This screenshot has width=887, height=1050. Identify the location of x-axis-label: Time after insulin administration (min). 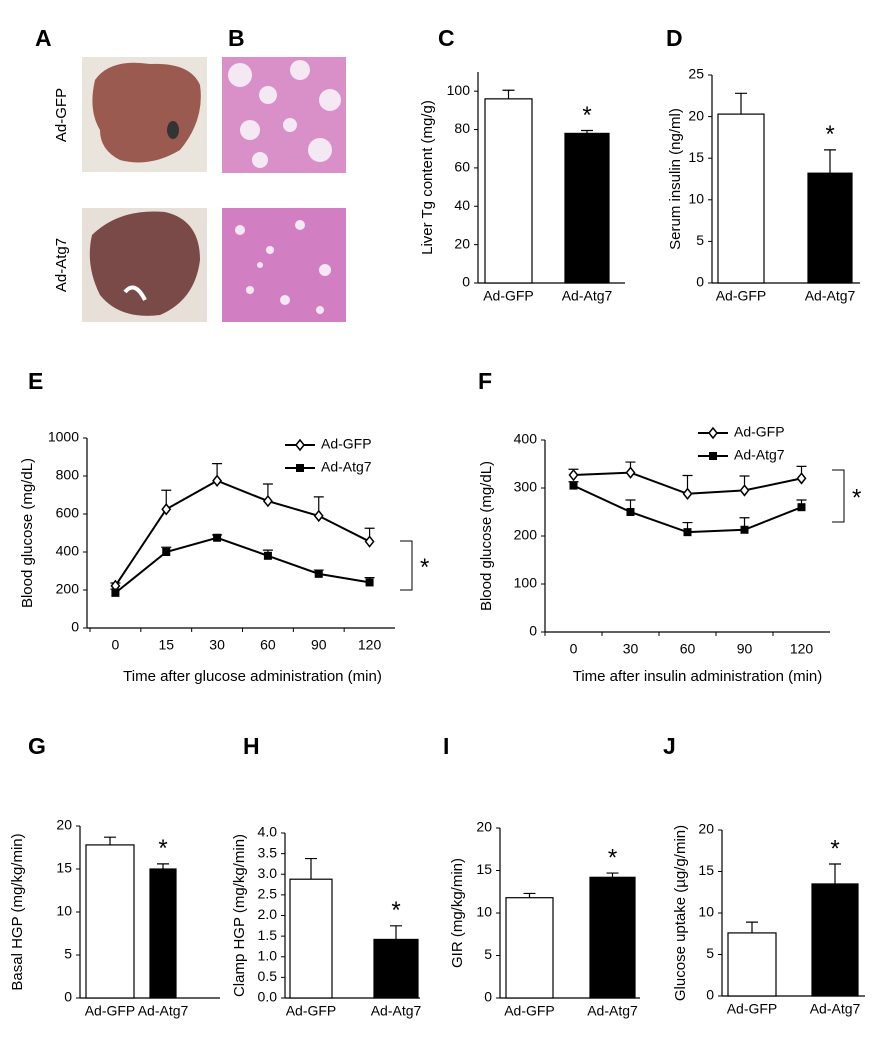
(698, 676).